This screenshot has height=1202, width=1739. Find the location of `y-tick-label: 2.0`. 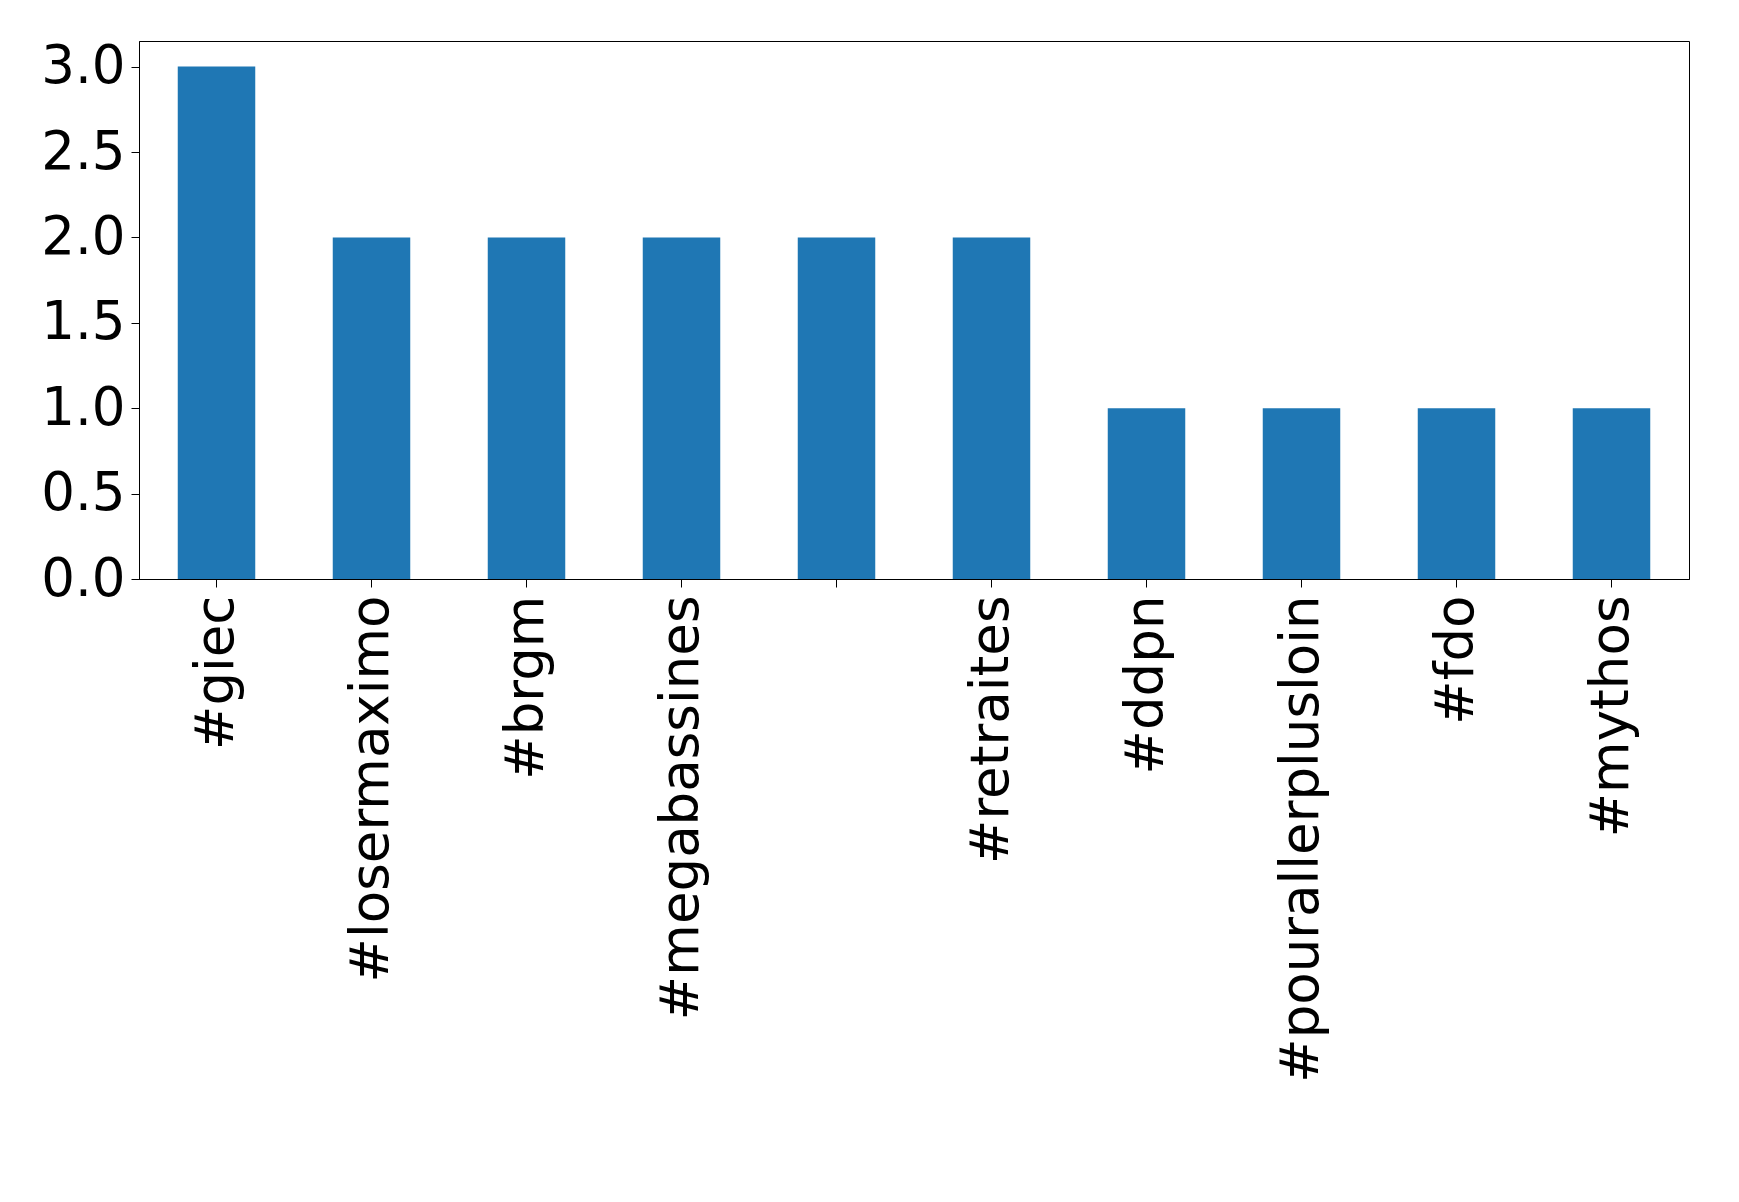

y-tick-label: 2.0 is located at coordinates (83, 235).